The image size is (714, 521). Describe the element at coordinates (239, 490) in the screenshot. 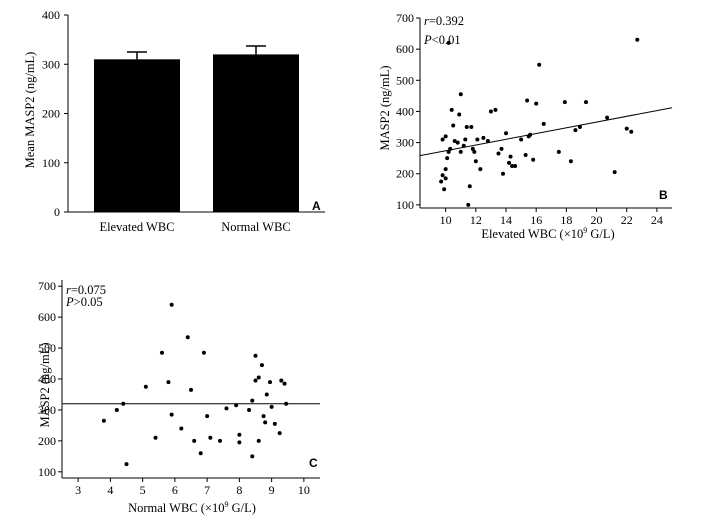

I see `panel-c-x-tick-label: 8` at that location.